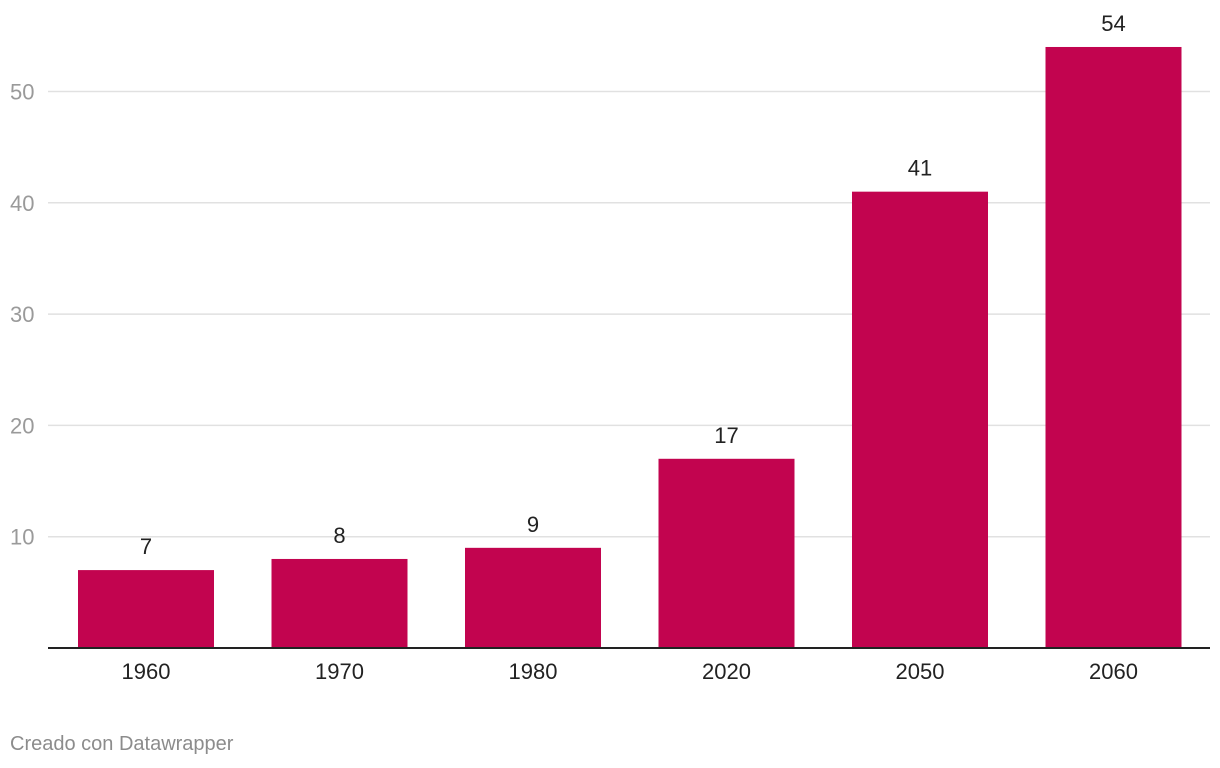 Image resolution: width=1220 pixels, height=768 pixels. I want to click on credit-text: Creado con Datawrapper, so click(122, 744).